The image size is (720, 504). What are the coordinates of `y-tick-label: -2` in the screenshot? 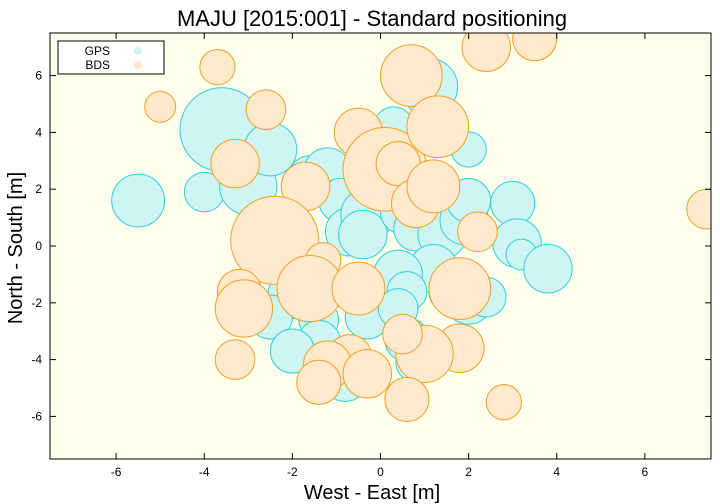 It's located at (36, 303).